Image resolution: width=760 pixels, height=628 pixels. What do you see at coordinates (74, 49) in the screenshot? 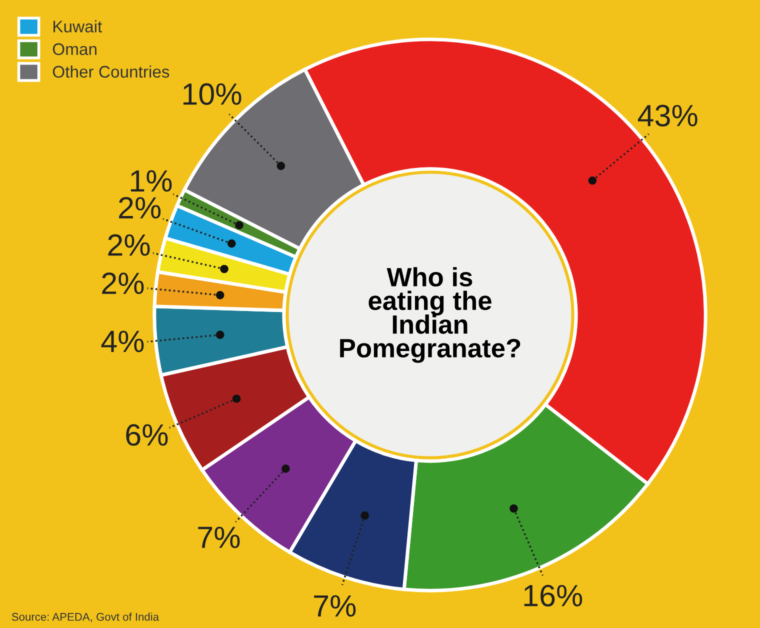
I see `legend-label: Oman` at bounding box center [74, 49].